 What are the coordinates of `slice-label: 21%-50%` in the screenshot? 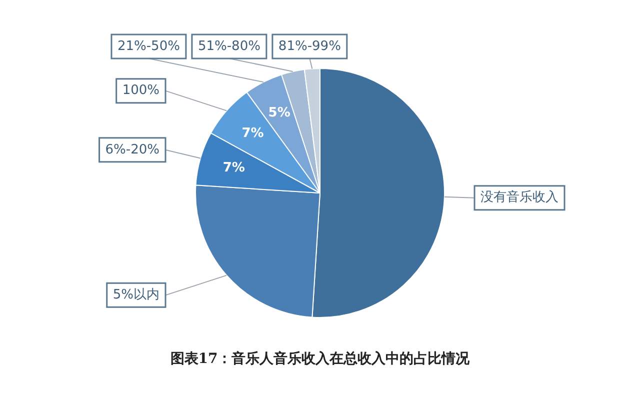 It's located at (148, 46).